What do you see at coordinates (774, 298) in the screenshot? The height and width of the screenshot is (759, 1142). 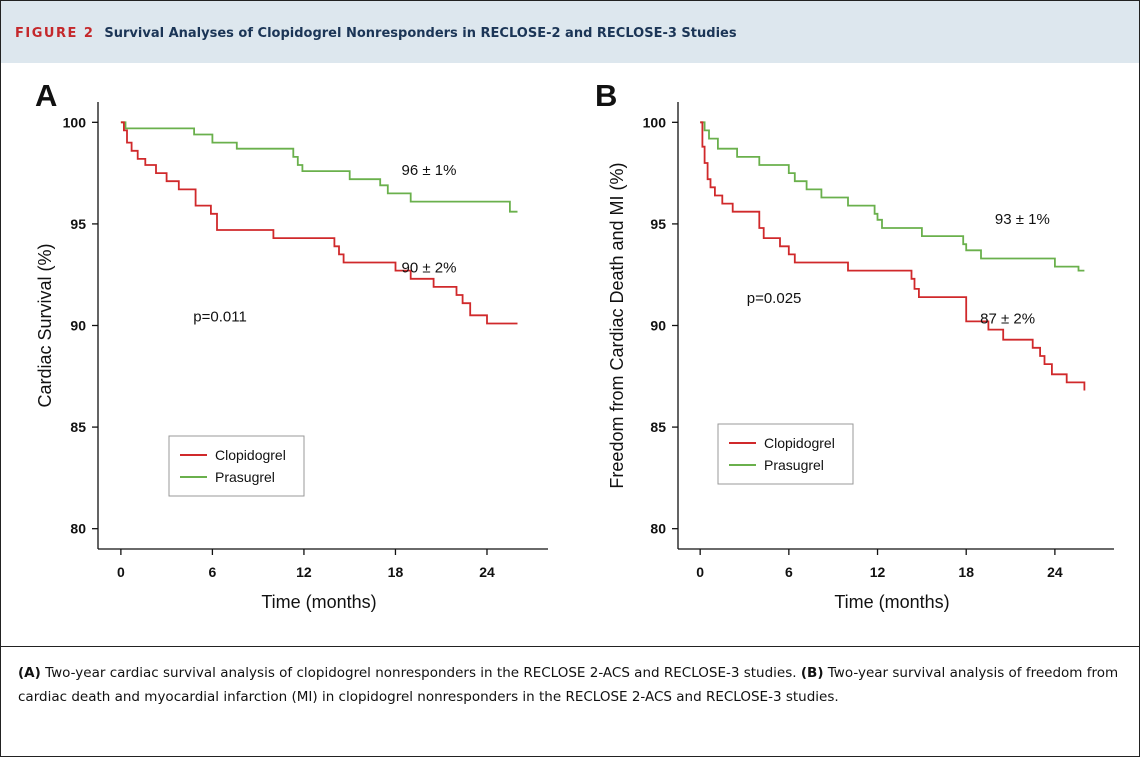 I see `annotation: p=0.025` at bounding box center [774, 298].